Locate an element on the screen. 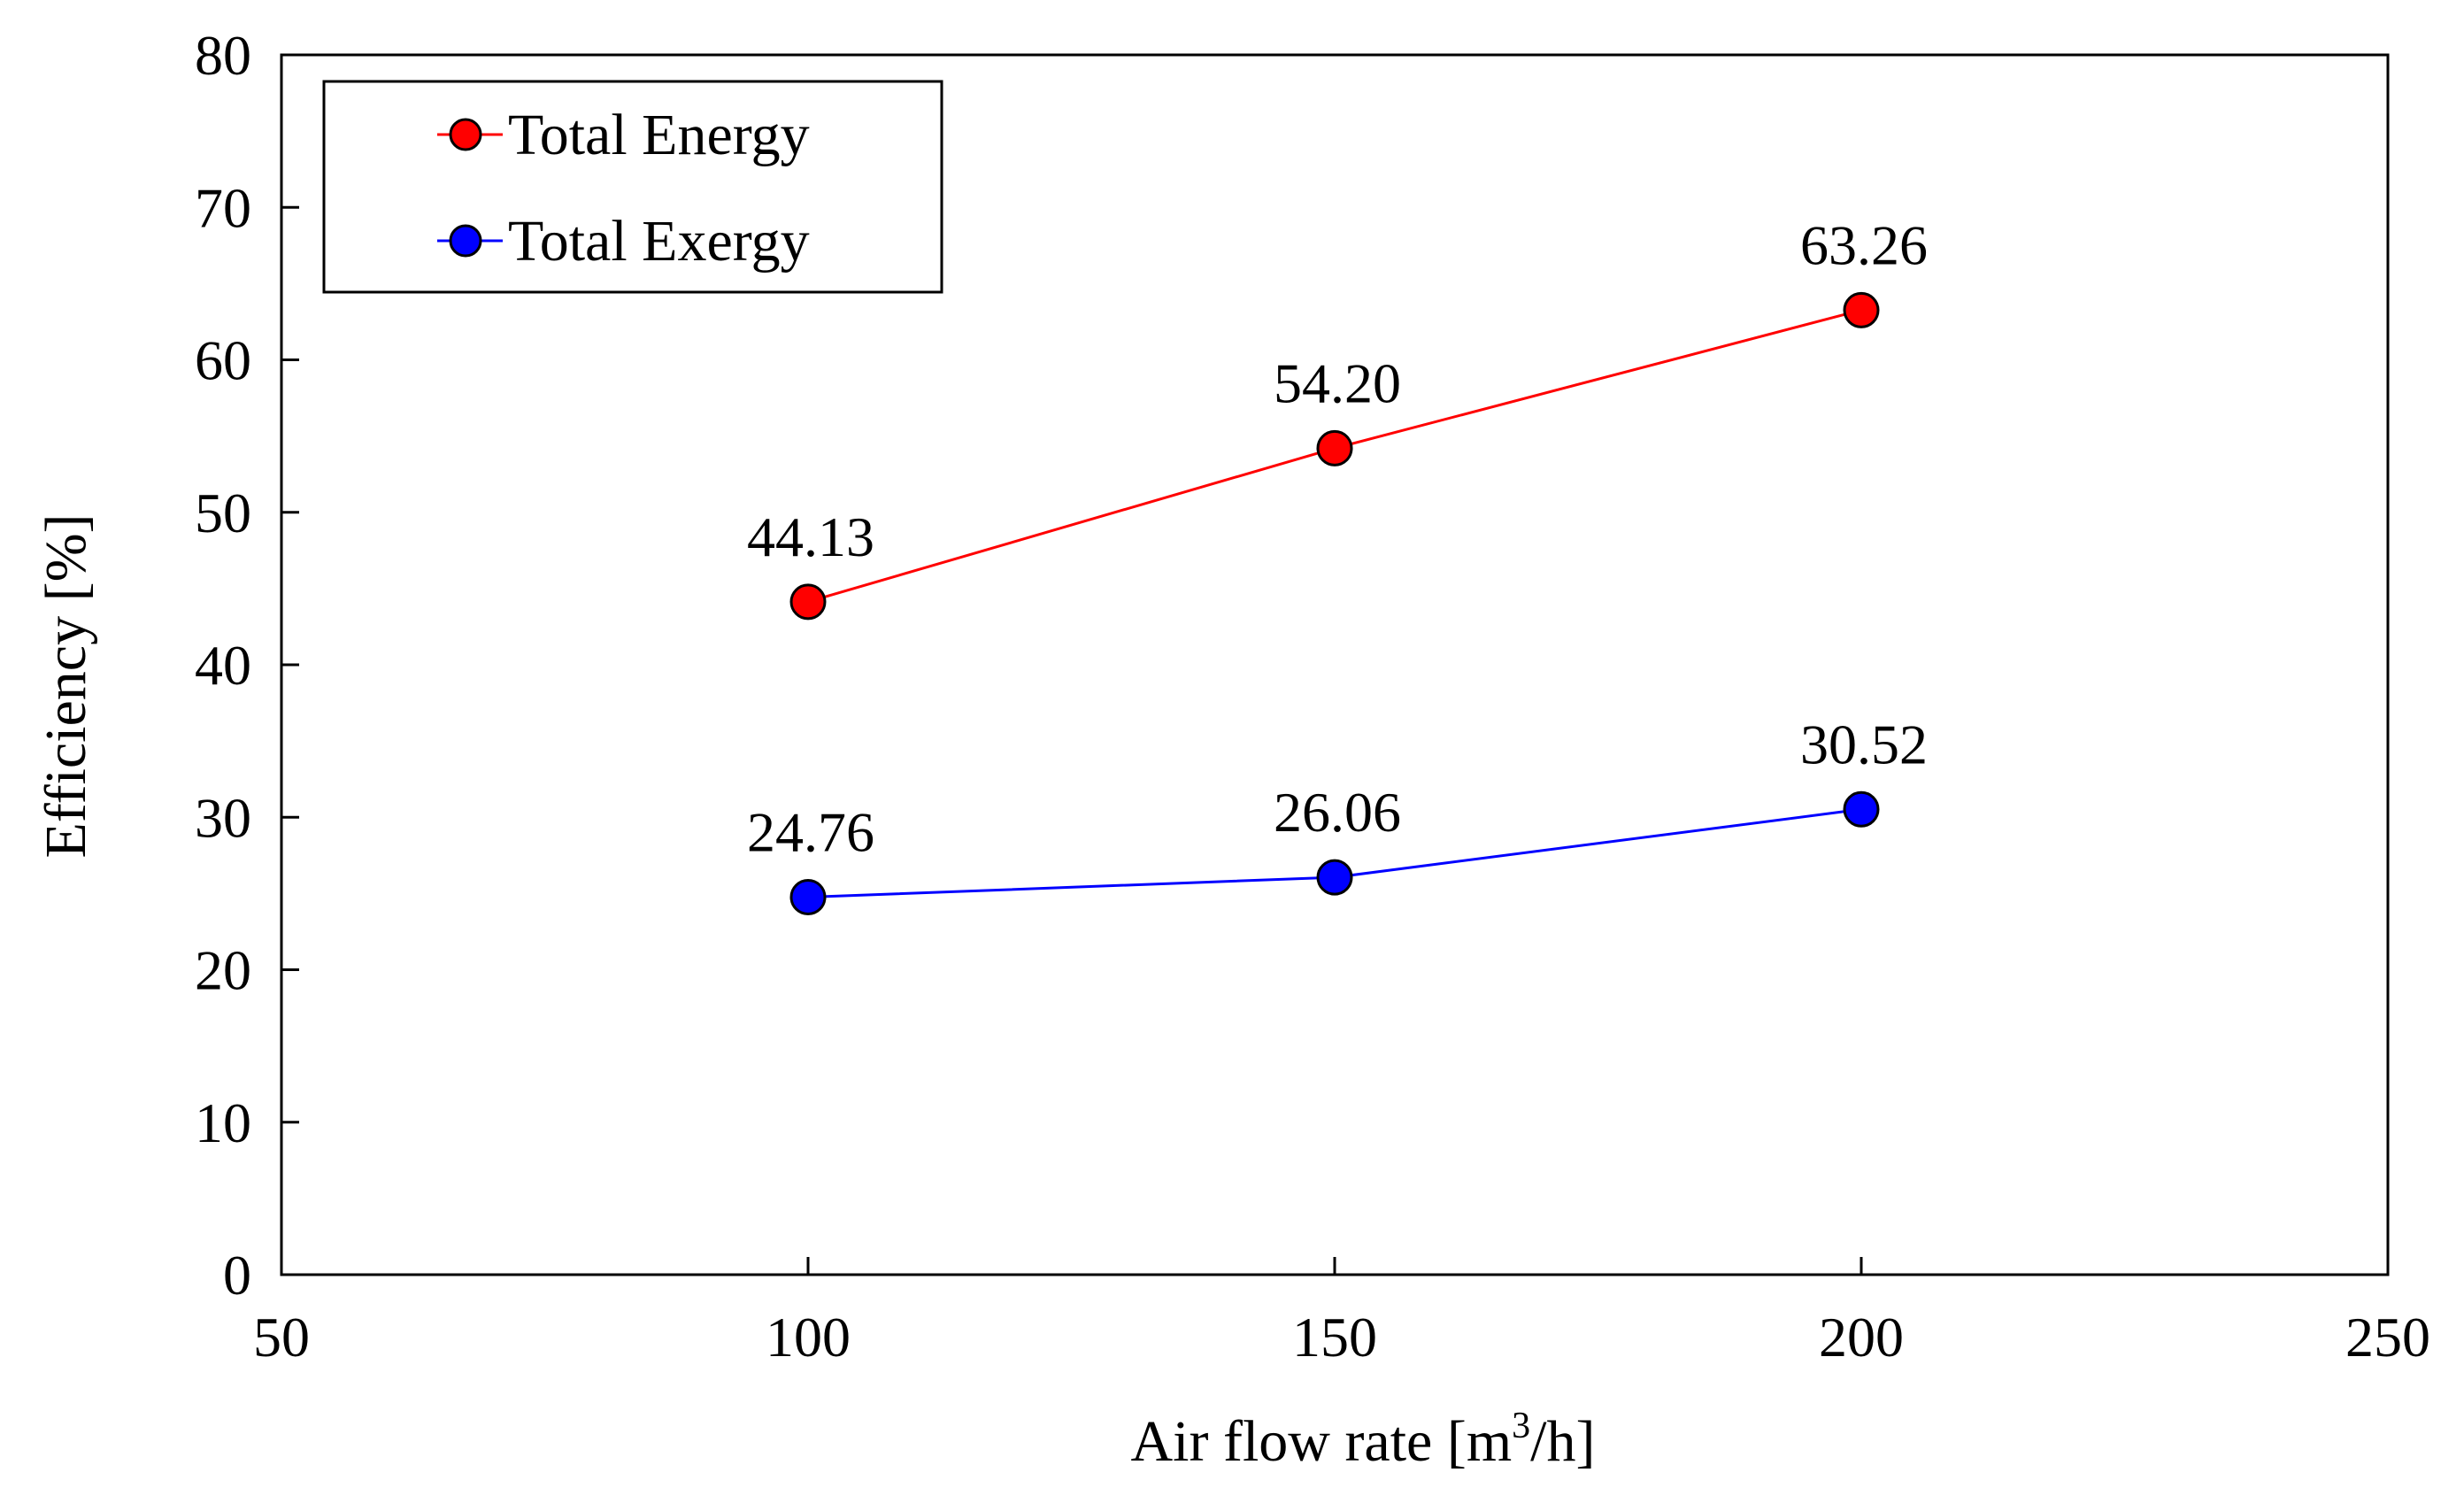 The height and width of the screenshot is (1488, 2464). x-axis-title-superscript: 3 is located at coordinates (1521, 1426).